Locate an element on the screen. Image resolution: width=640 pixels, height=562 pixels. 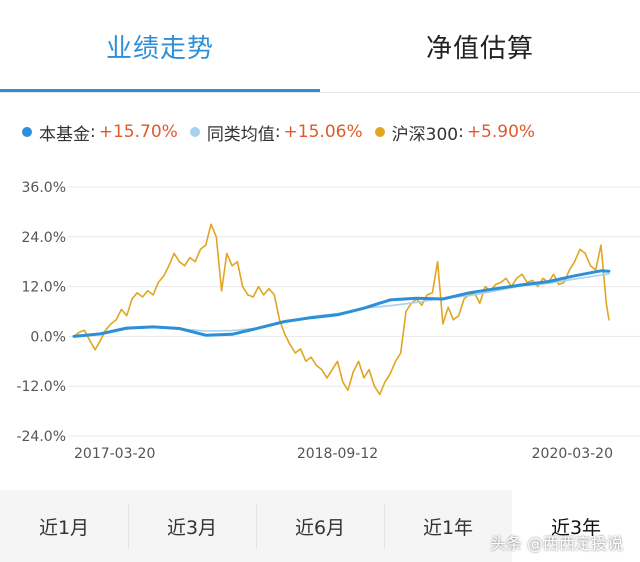
period-option-1m: 近1月 is located at coordinates (64, 527).